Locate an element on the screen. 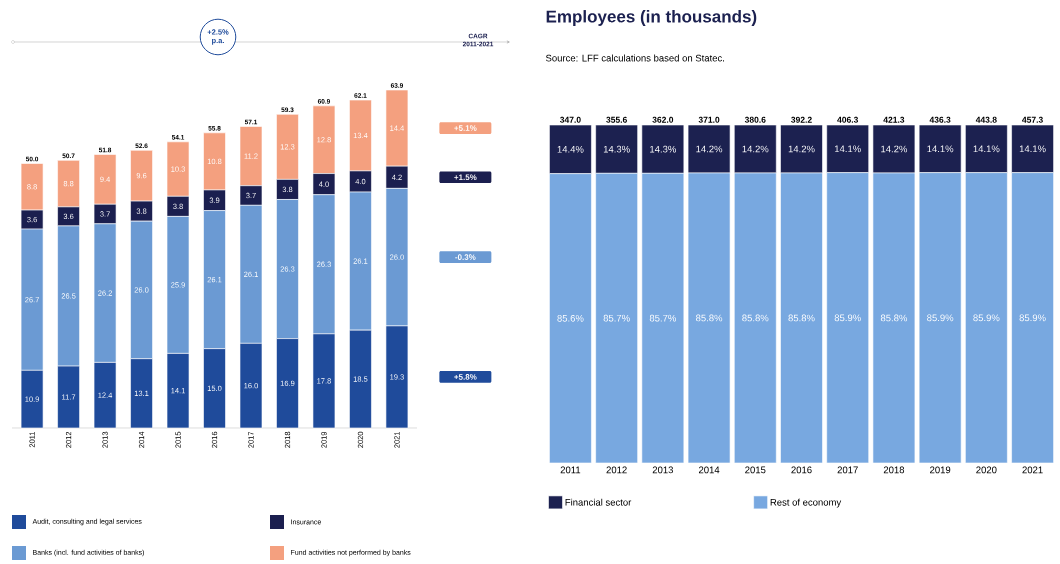 Image resolution: width=1060 pixels, height=564 pixels. x-tick-label: 2017 is located at coordinates (847, 470).